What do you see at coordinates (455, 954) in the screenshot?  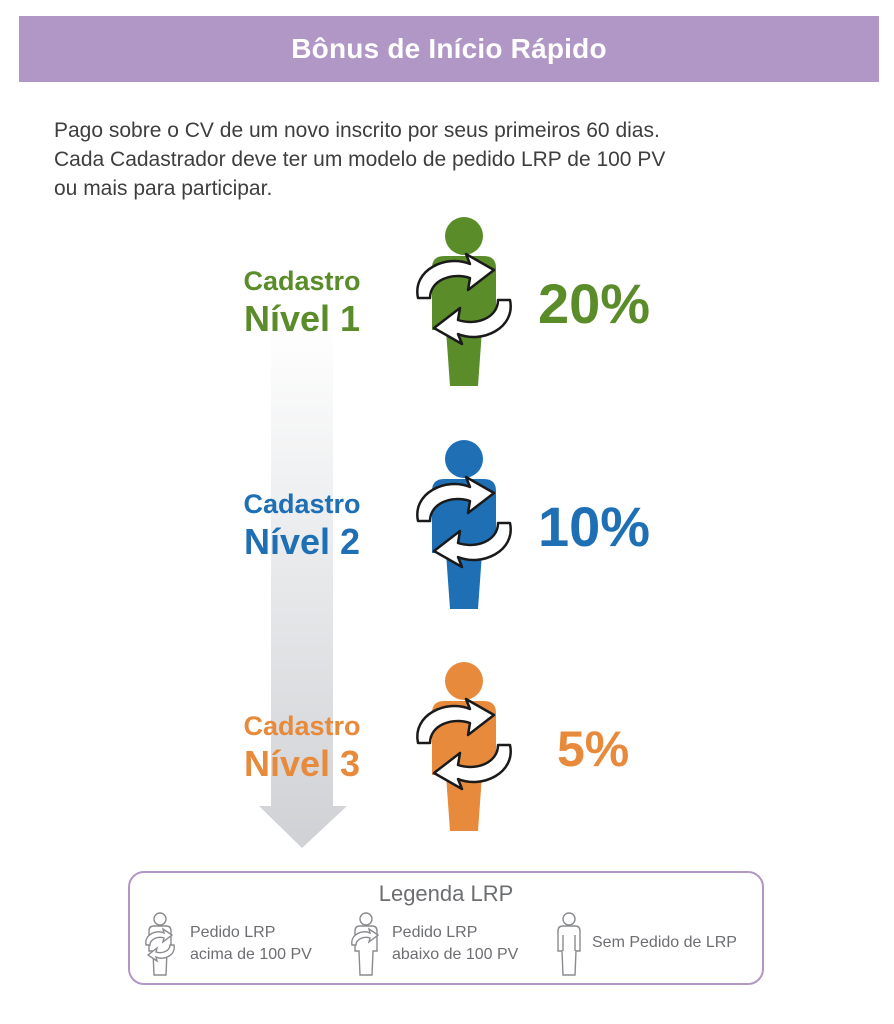 I see `legend-item-line2: abaixo de 100 PV` at bounding box center [455, 954].